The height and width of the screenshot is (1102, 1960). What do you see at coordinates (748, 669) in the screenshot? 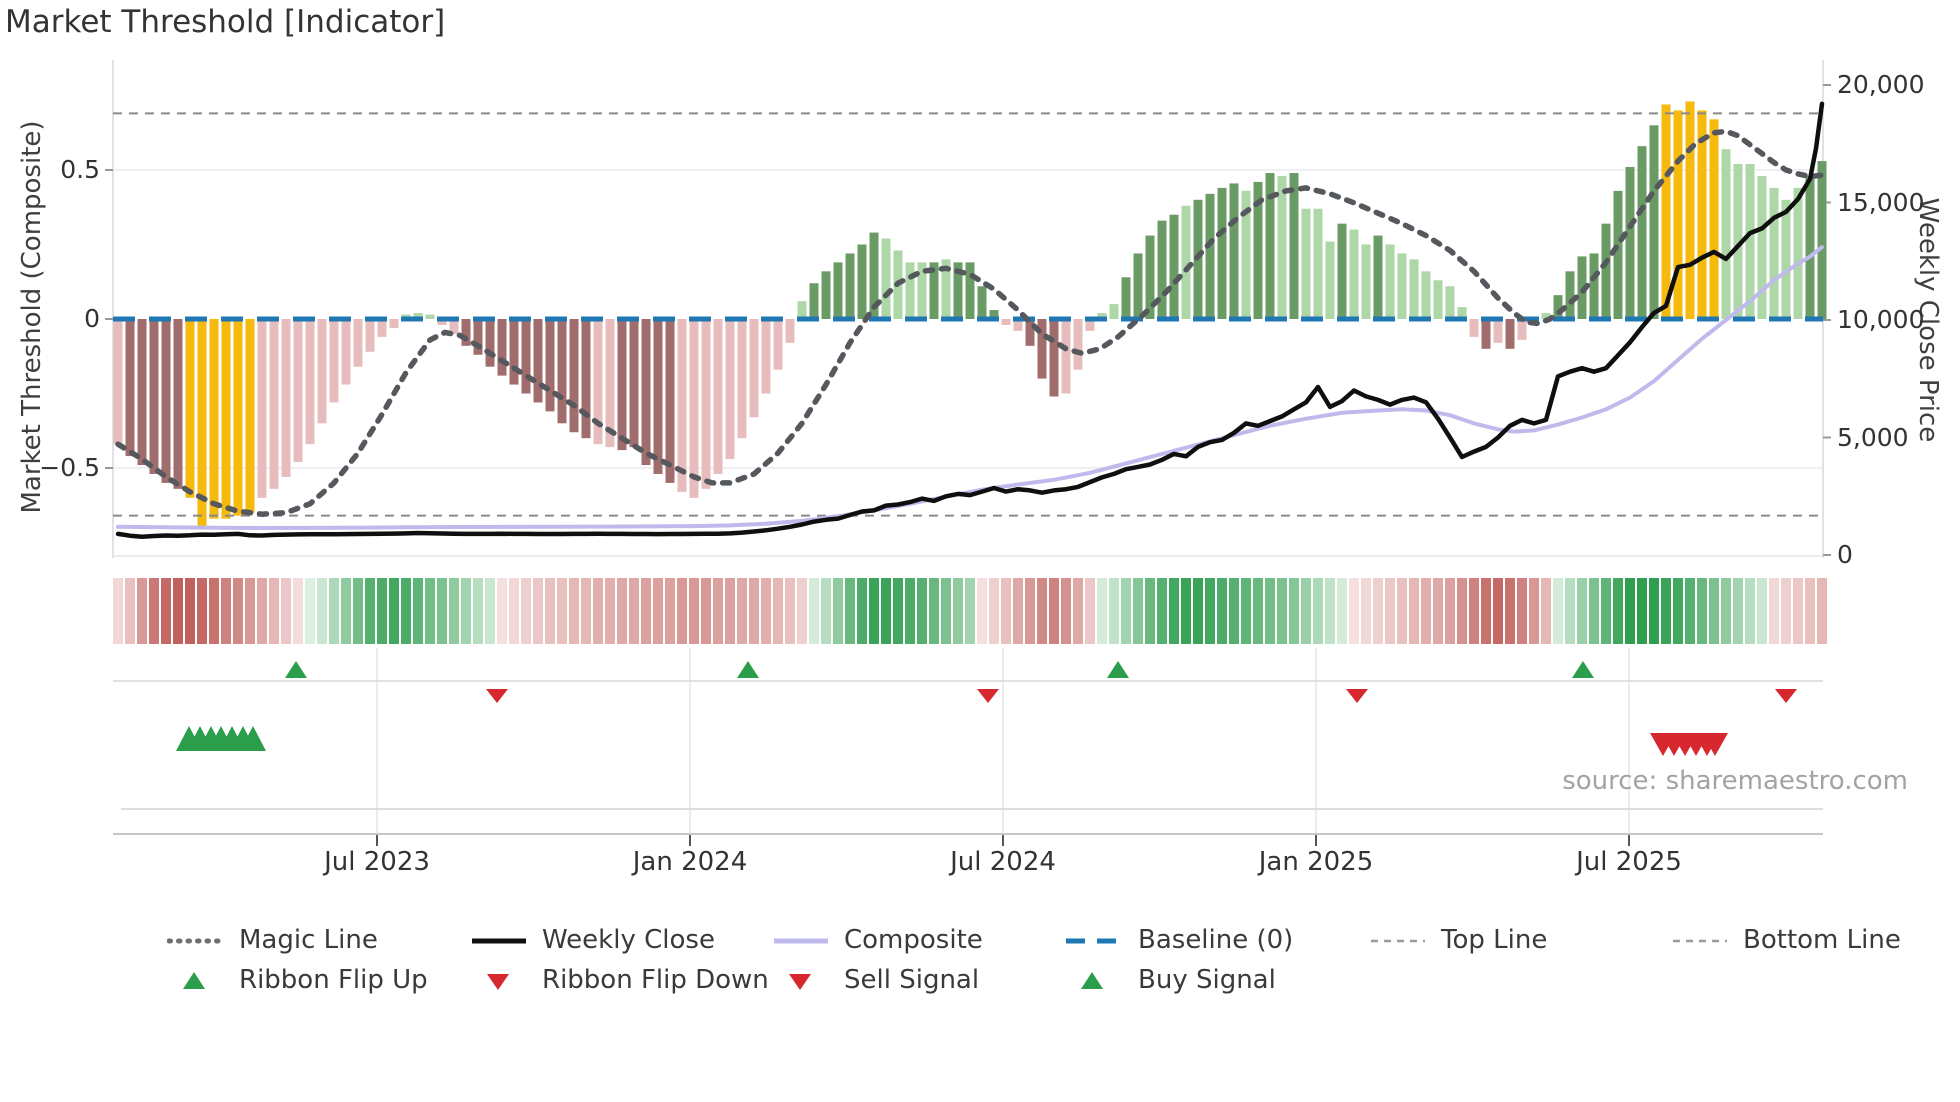
I see `ribbon-flip-up-marker` at bounding box center [748, 669].